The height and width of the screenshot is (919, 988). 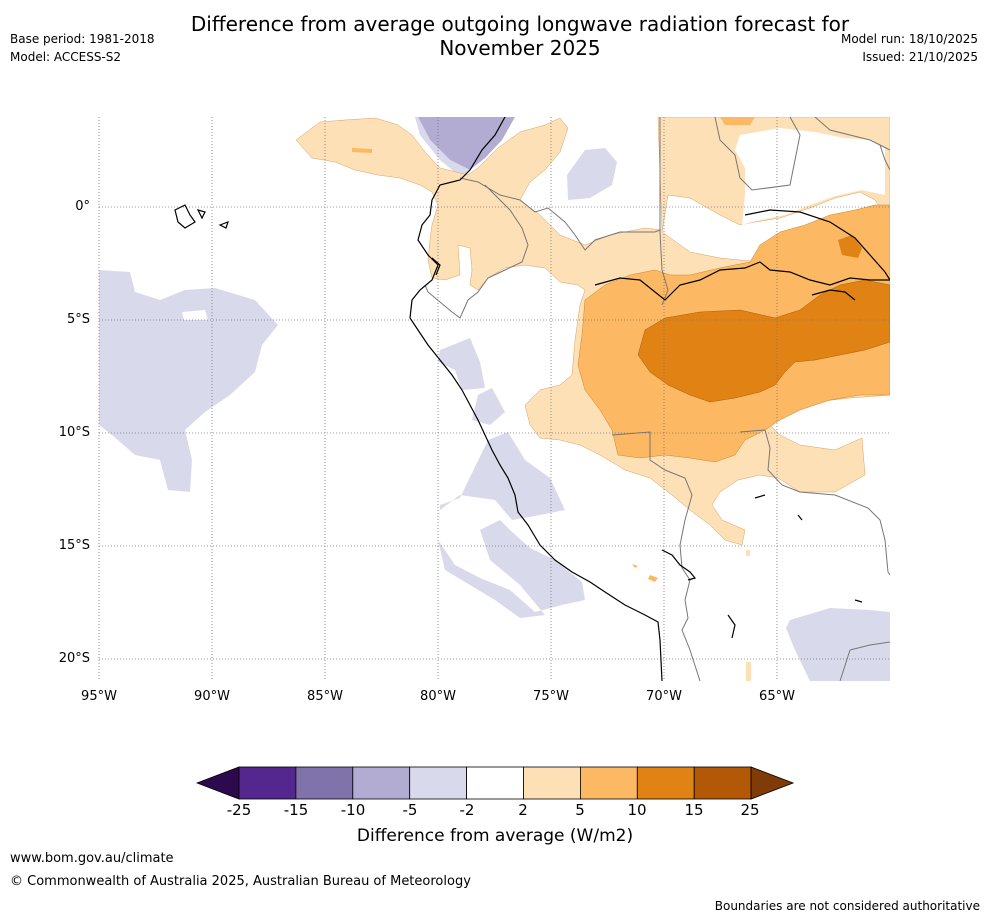 I want to click on model-name: Model: ACCESS-S2, so click(x=66, y=57).